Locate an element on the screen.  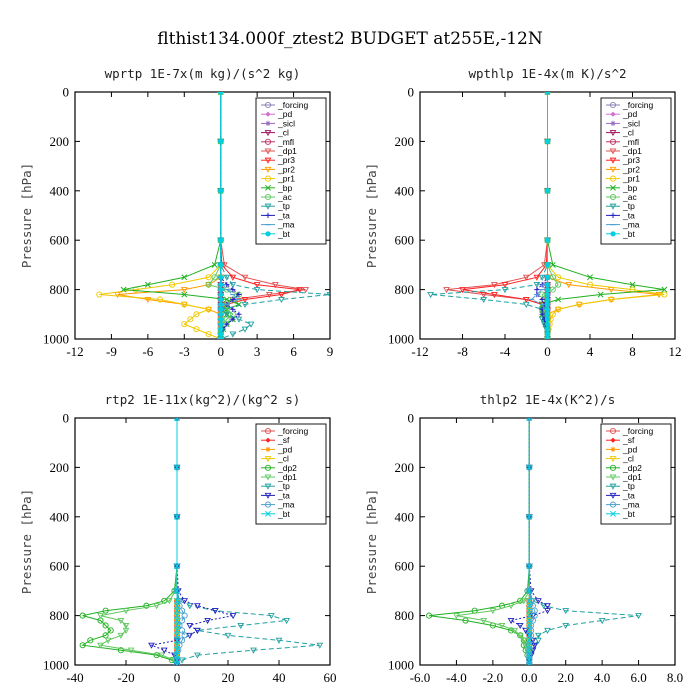
panel-1-y-tick-label: 1000 is located at coordinates (56, 339).